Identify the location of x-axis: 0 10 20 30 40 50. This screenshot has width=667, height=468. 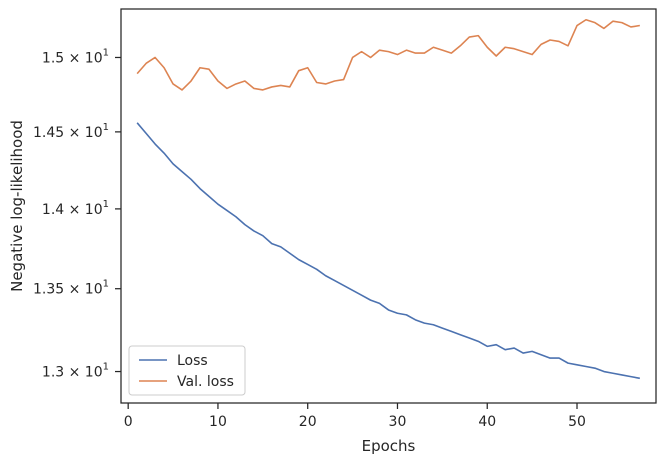
(355, 416).